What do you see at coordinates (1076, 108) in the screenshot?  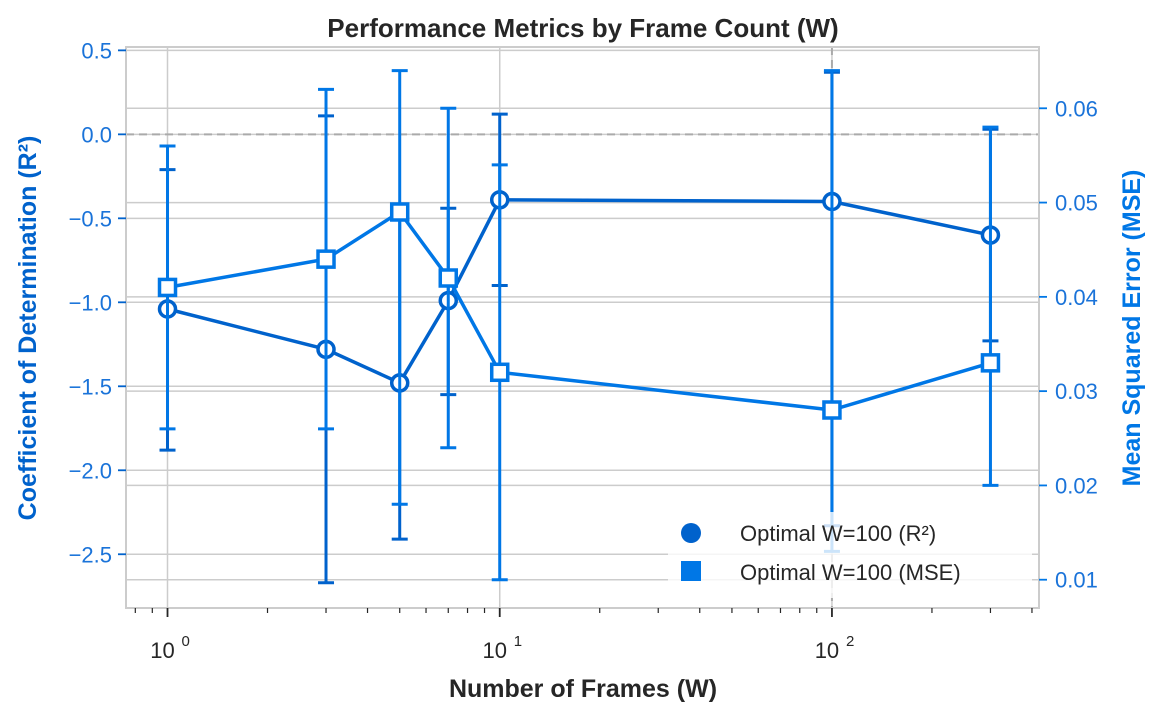 I see `y-right-tick-label: 0.06` at bounding box center [1076, 108].